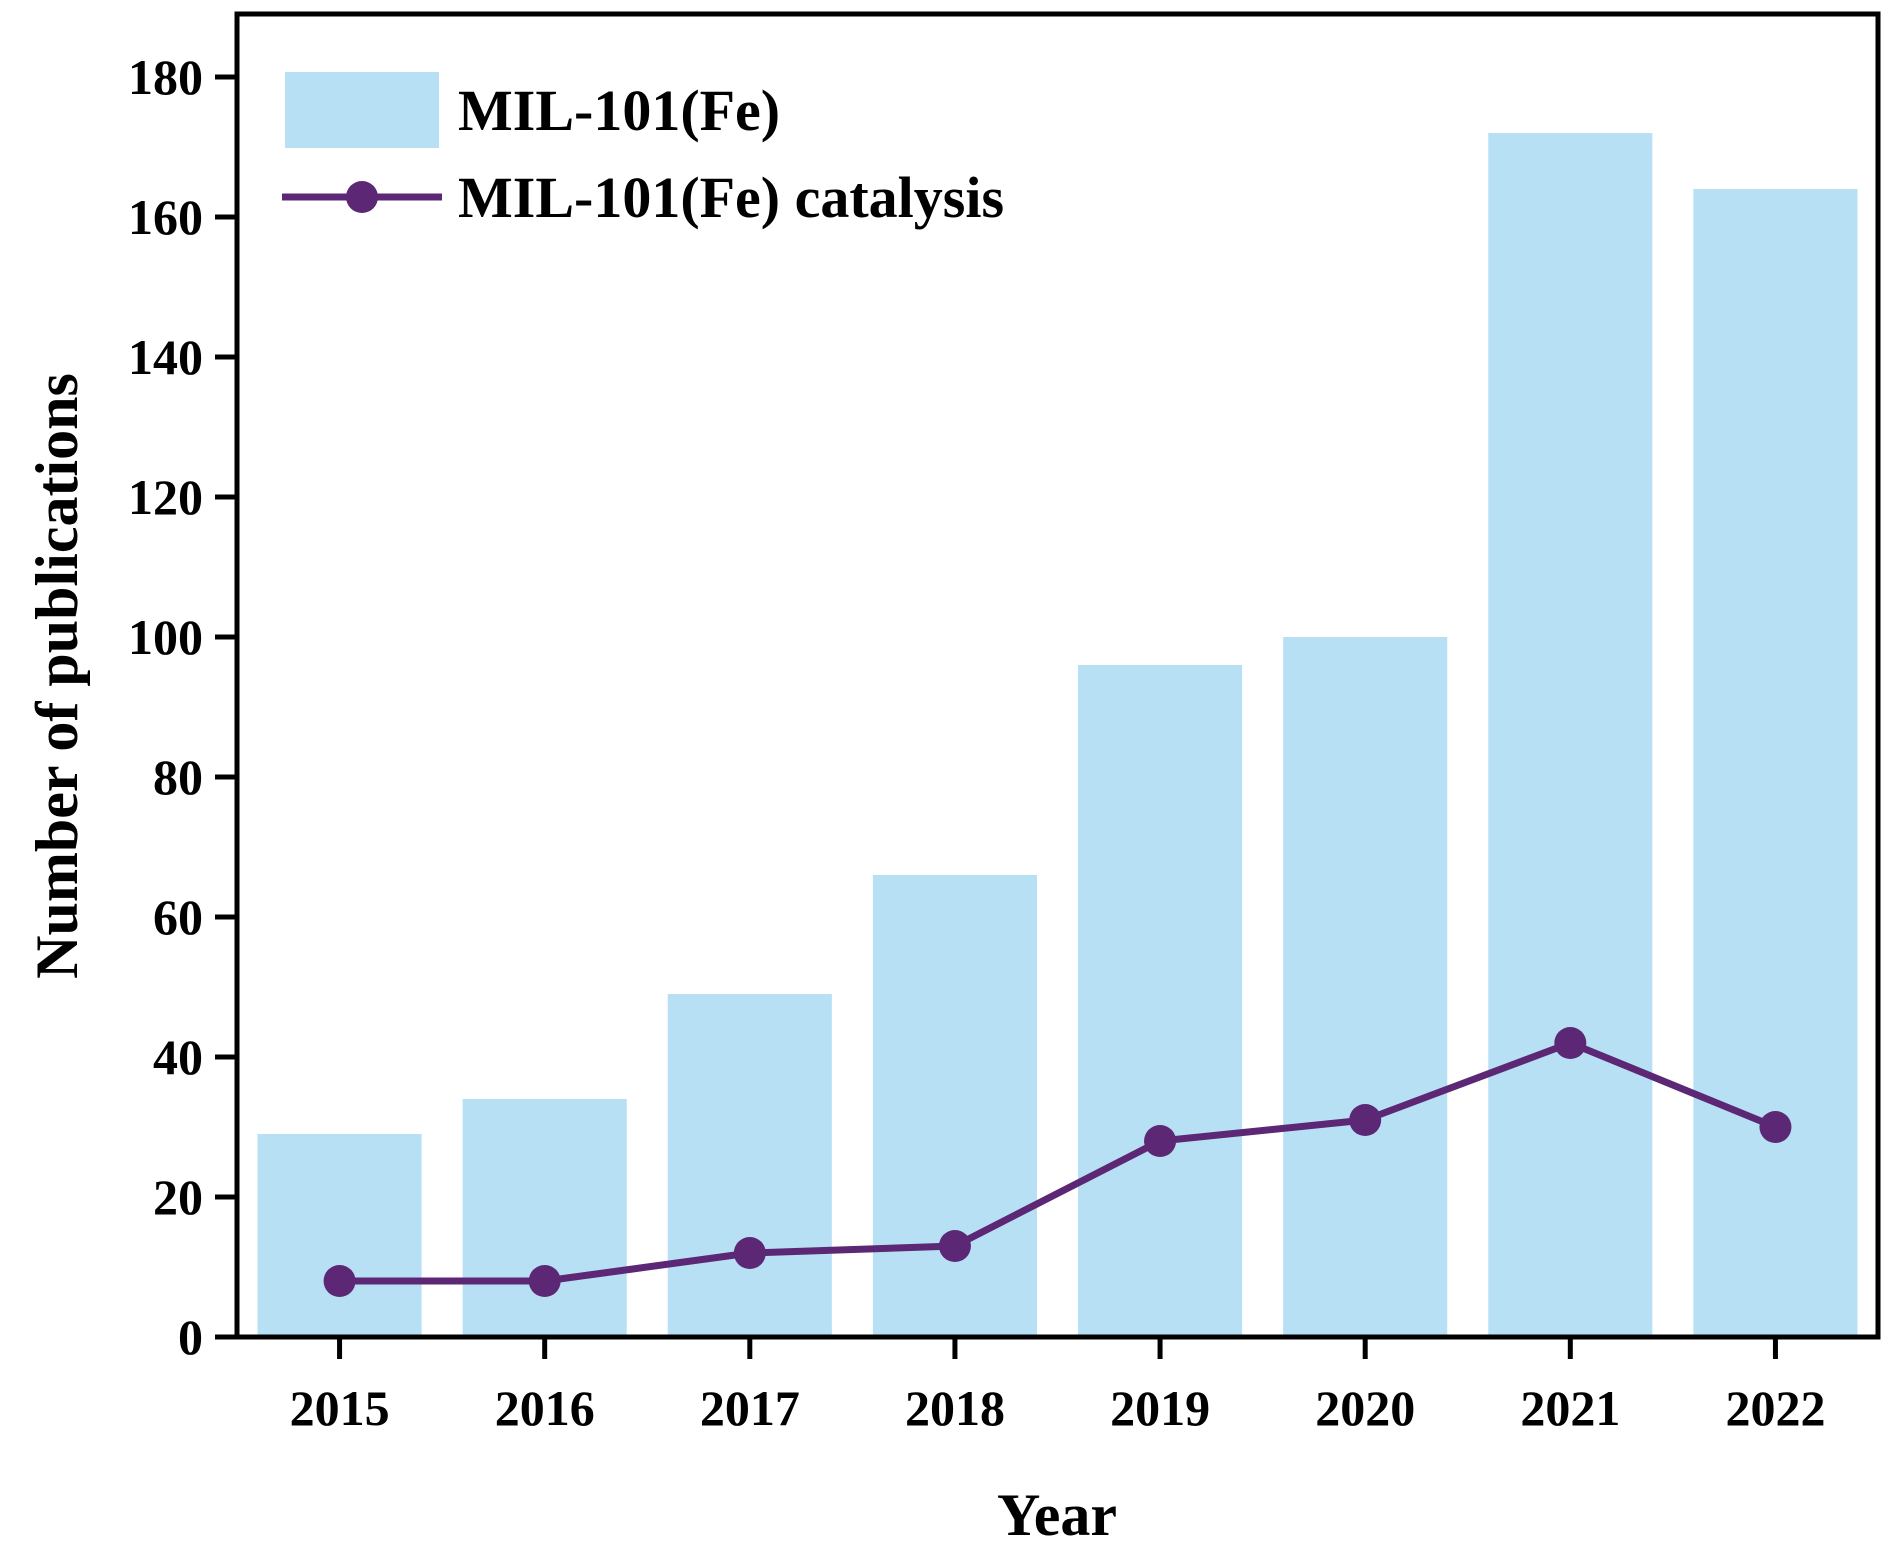  Describe the element at coordinates (1570, 1043) in the screenshot. I see `point-2021` at that location.